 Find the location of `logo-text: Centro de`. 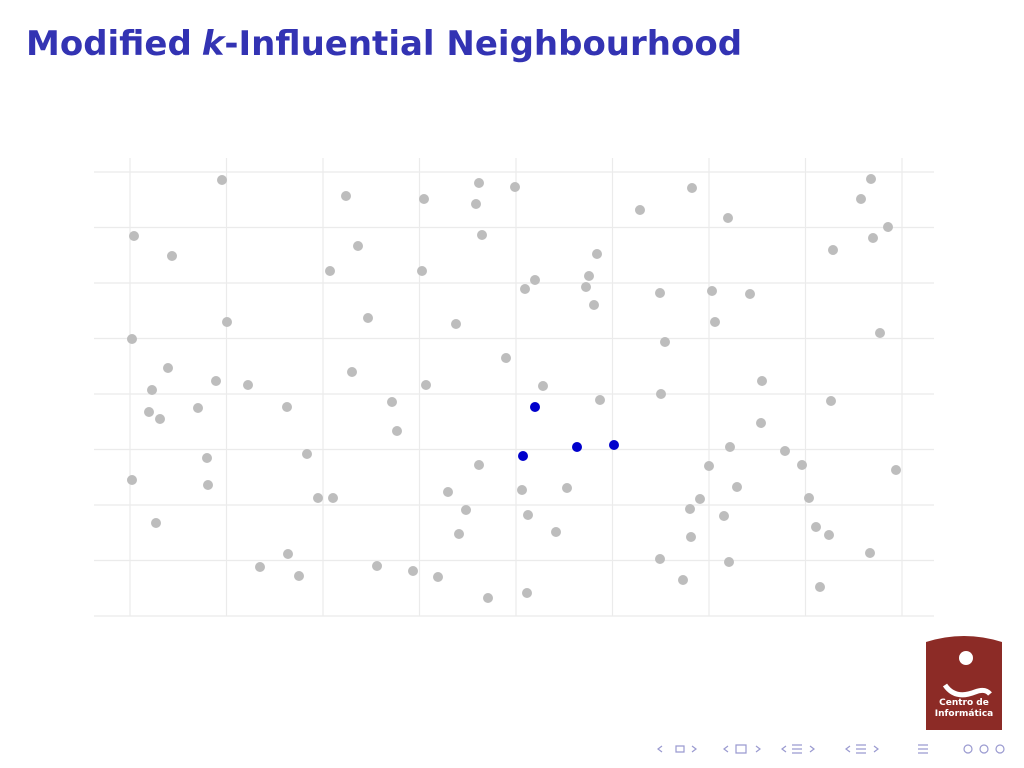

logo-text: Centro de is located at coordinates (964, 703).